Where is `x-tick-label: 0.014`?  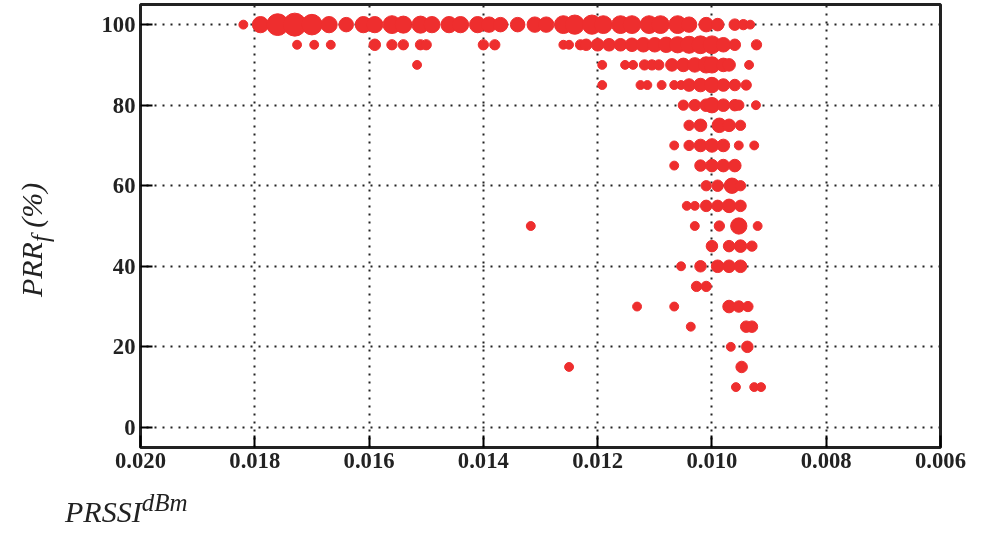 x-tick-label: 0.014 is located at coordinates (483, 460).